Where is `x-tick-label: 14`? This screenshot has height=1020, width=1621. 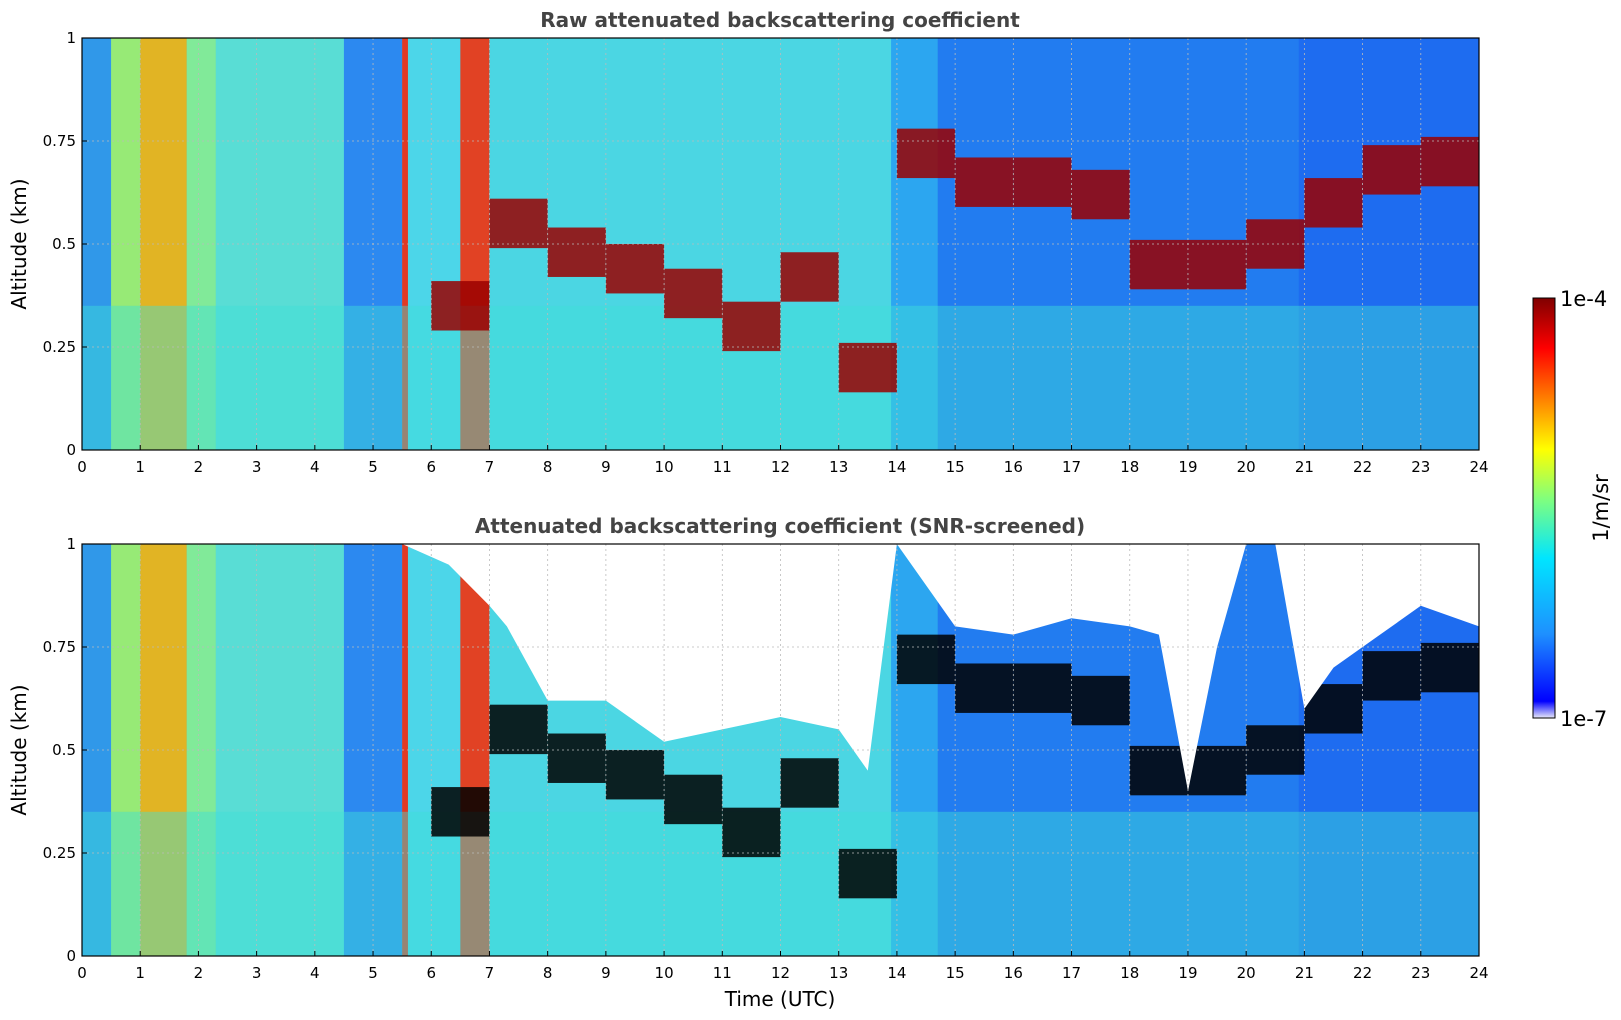 x-tick-label: 14 is located at coordinates (896, 973).